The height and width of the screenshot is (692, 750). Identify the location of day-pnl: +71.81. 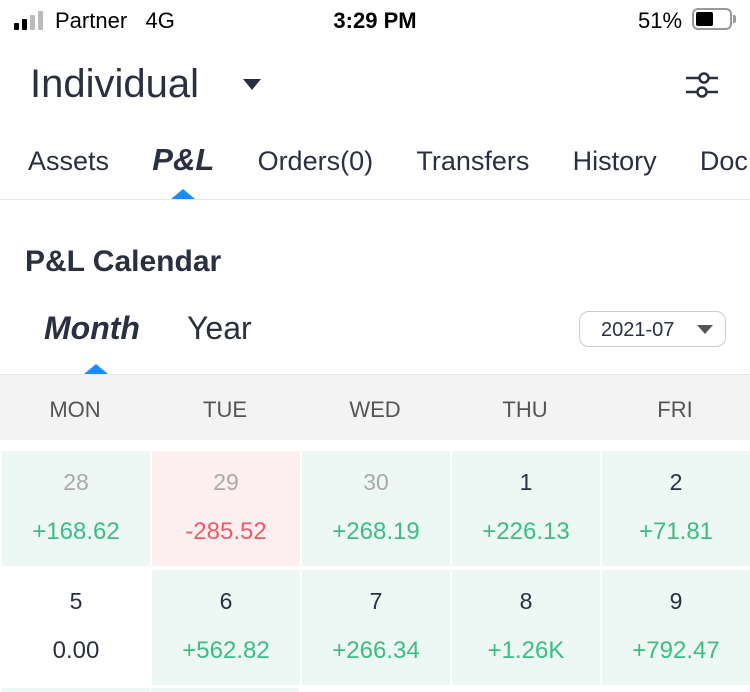
(676, 531).